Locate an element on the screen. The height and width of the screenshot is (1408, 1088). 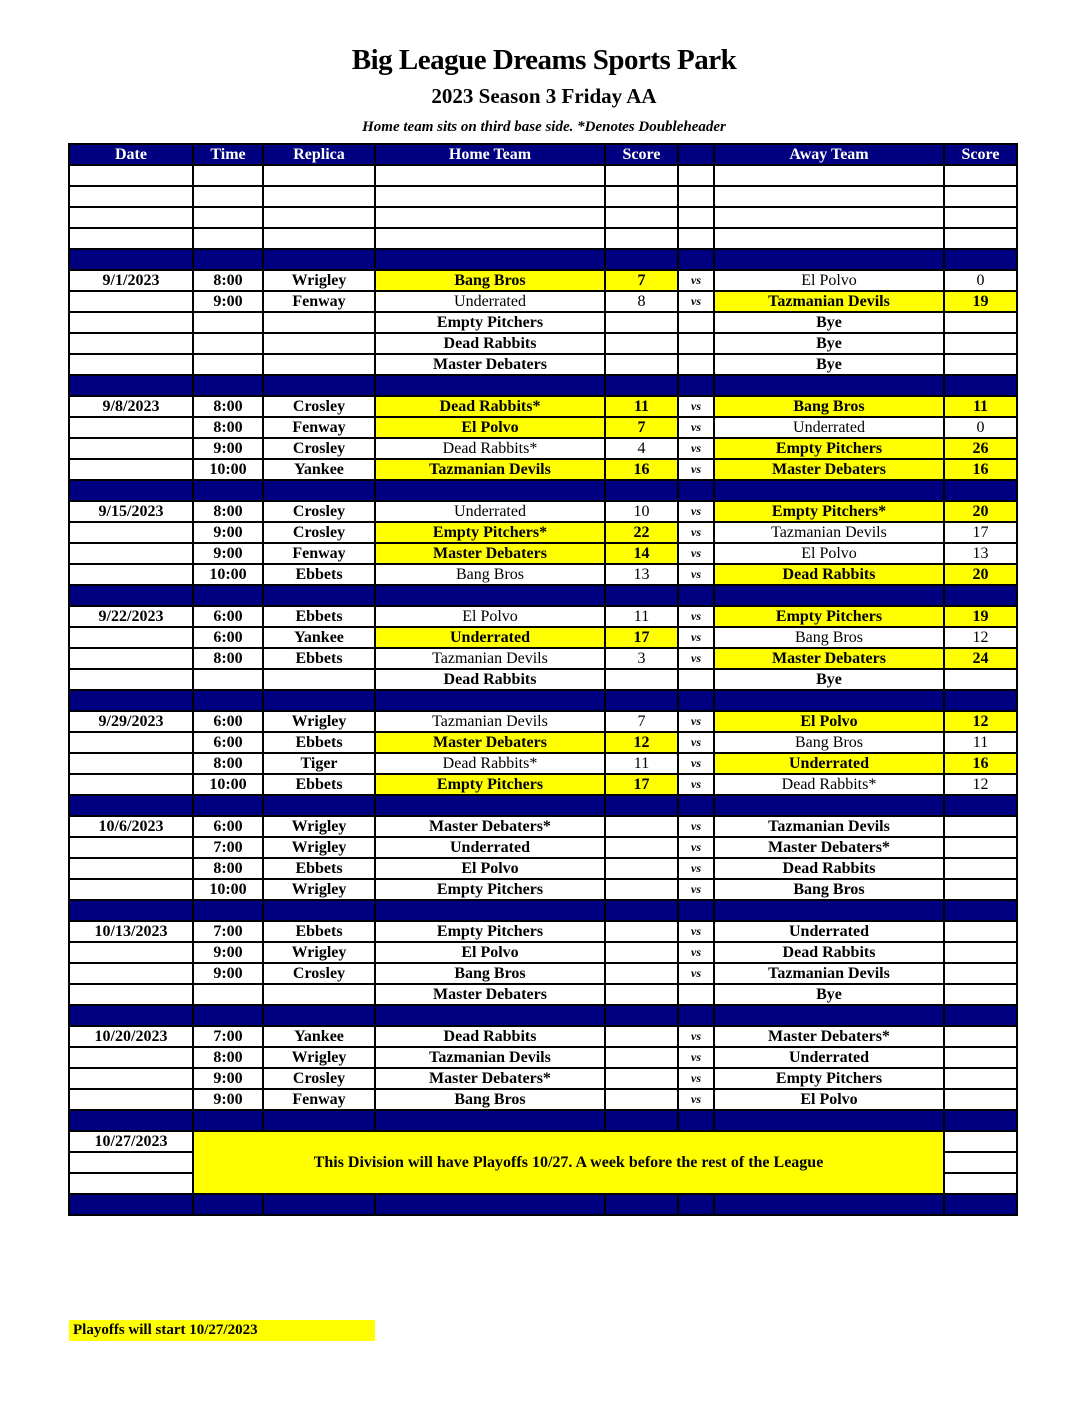
away-score-cell: 20 is located at coordinates (980, 574).